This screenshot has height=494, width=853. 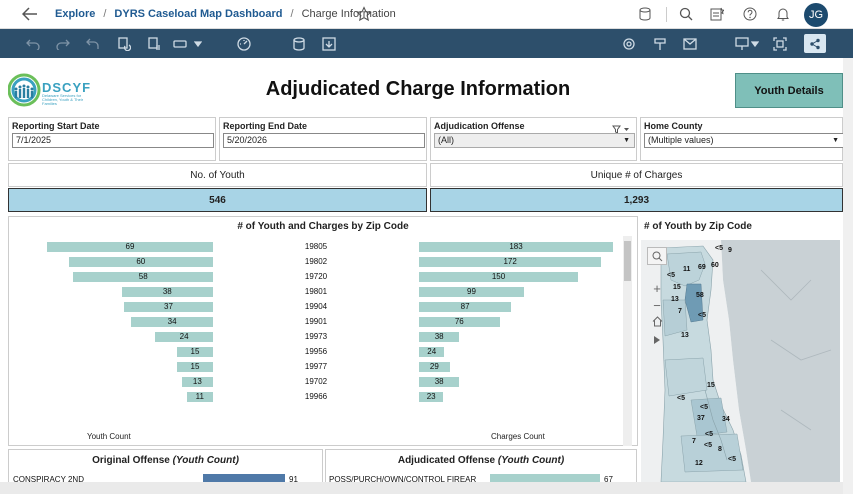 I want to click on kpi-youth-label: No. of Youth, so click(x=217, y=175).